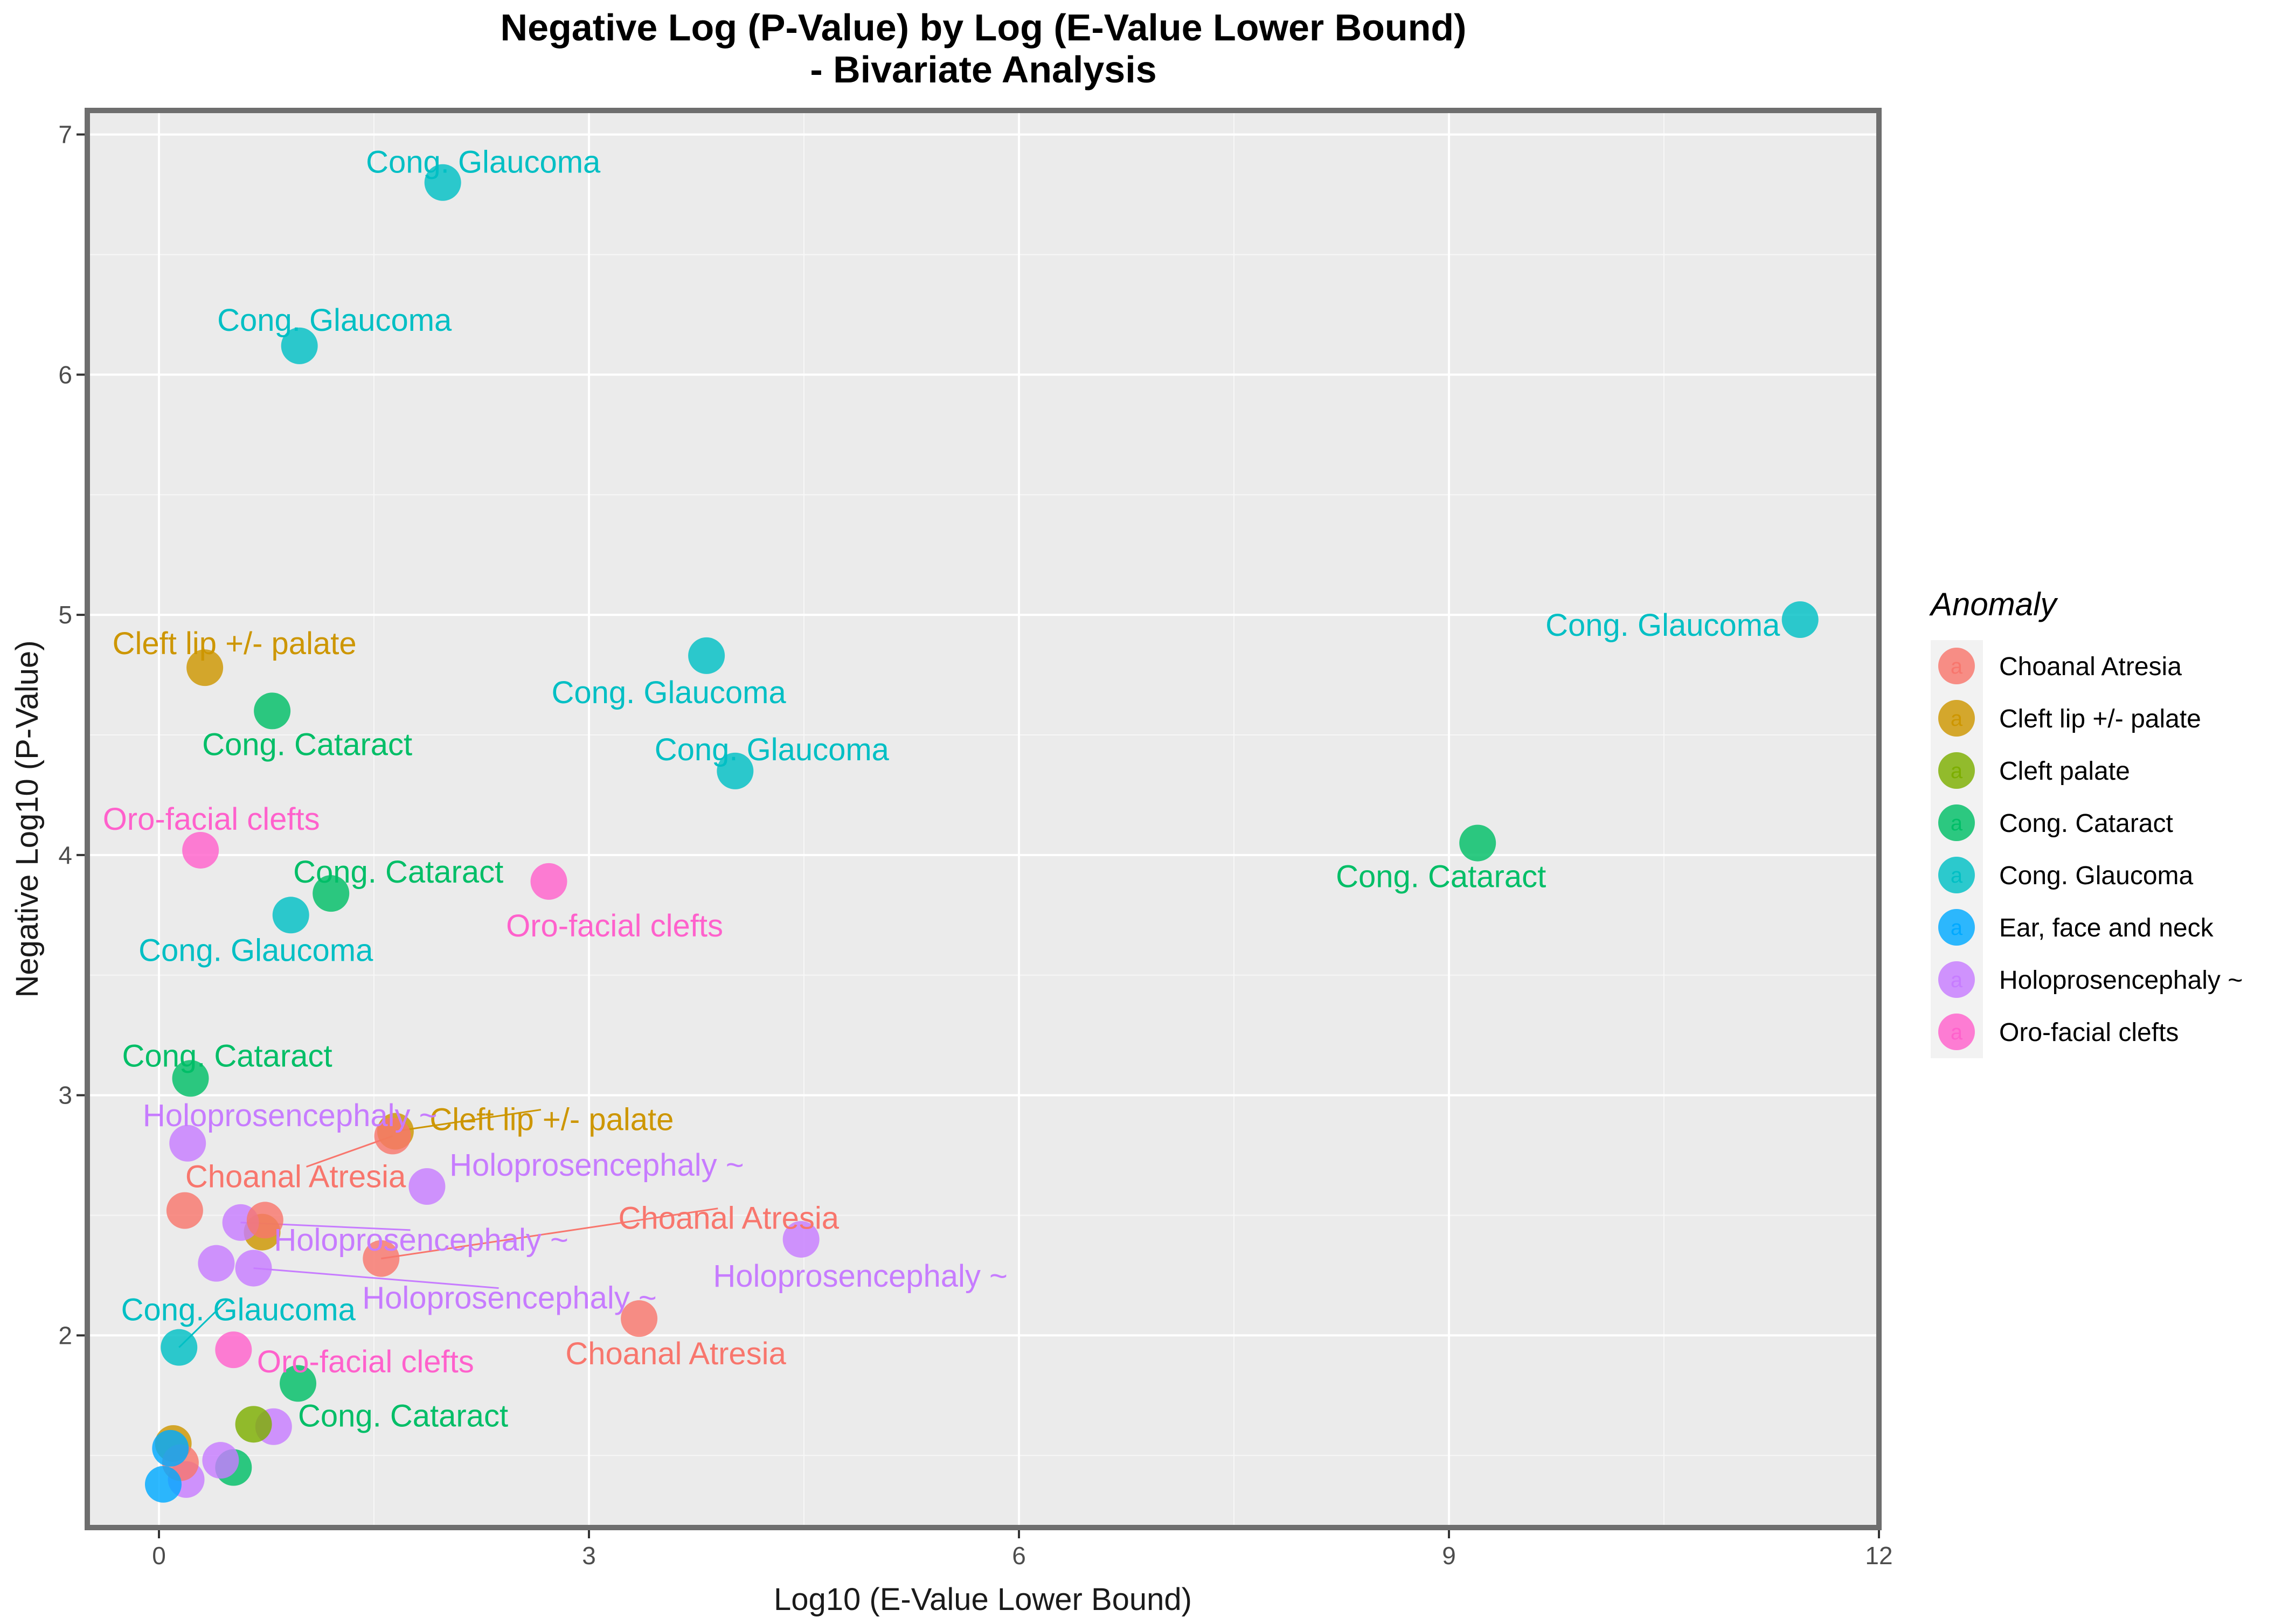 This screenshot has width=2275, height=1624. I want to click on legend-label-cong-cataract: Cong. Cataract, so click(2086, 824).